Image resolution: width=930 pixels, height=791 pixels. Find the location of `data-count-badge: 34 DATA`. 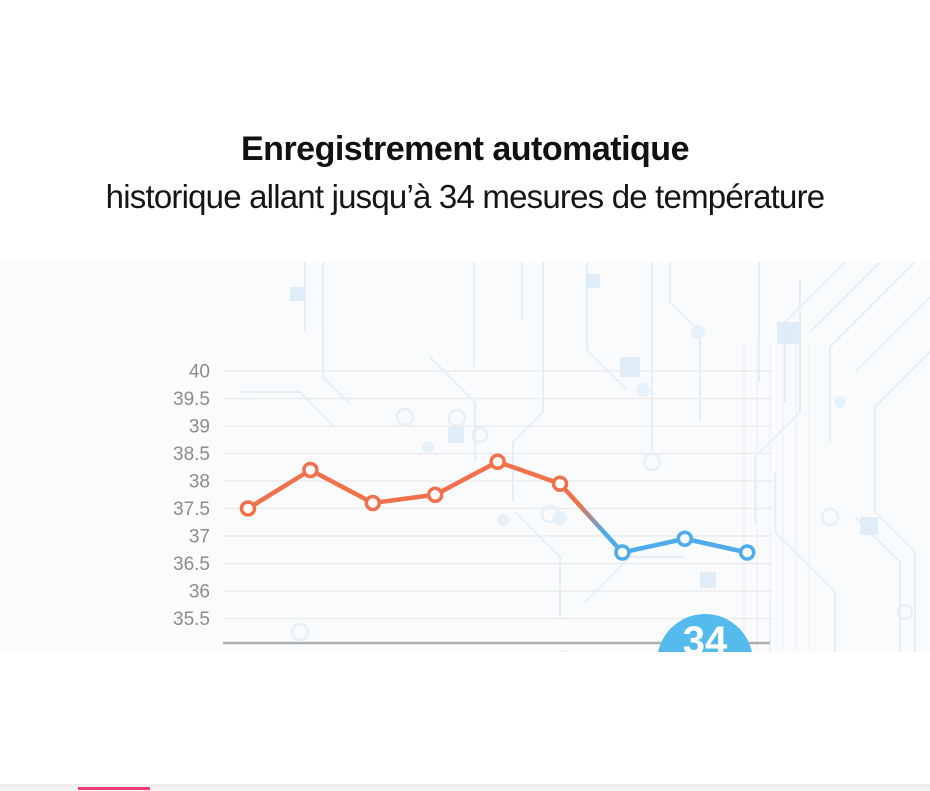

data-count-badge: 34 DATA is located at coordinates (705, 633).